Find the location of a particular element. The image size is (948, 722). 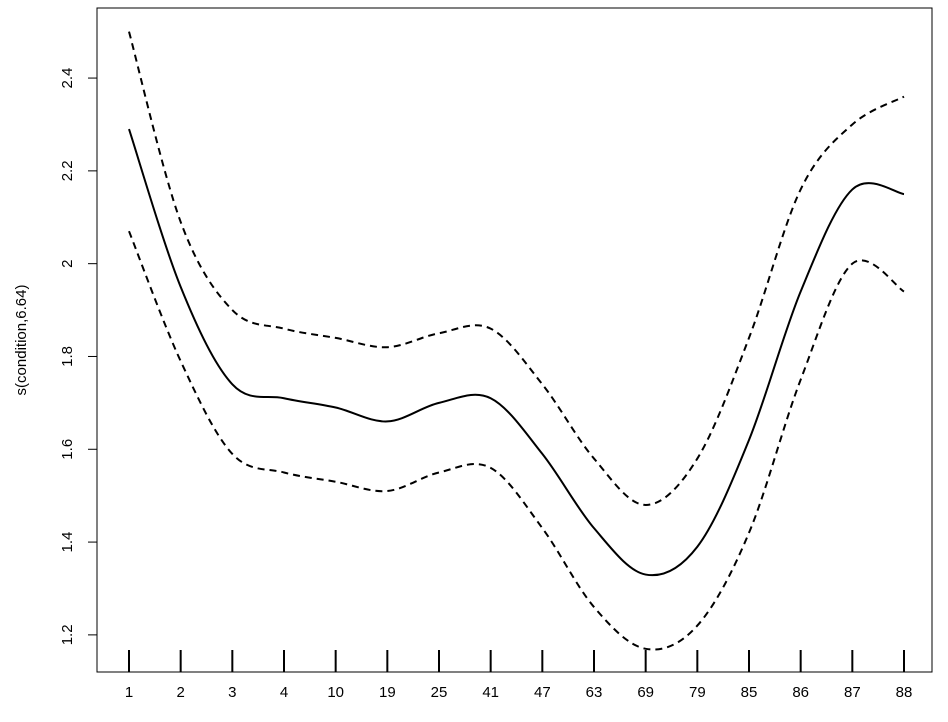

x-tick-label: 4 is located at coordinates (284, 692).